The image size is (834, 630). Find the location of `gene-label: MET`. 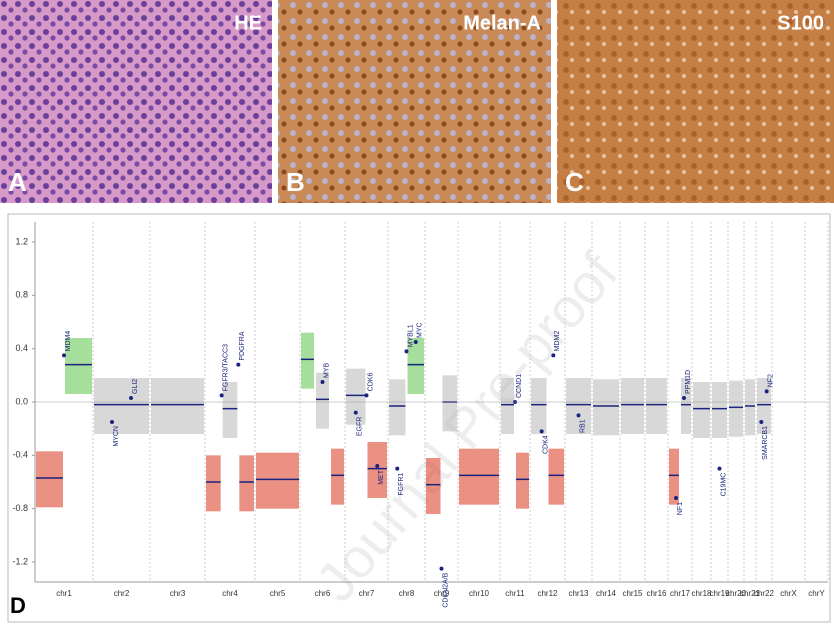

gene-label: MET is located at coordinates (381, 477).